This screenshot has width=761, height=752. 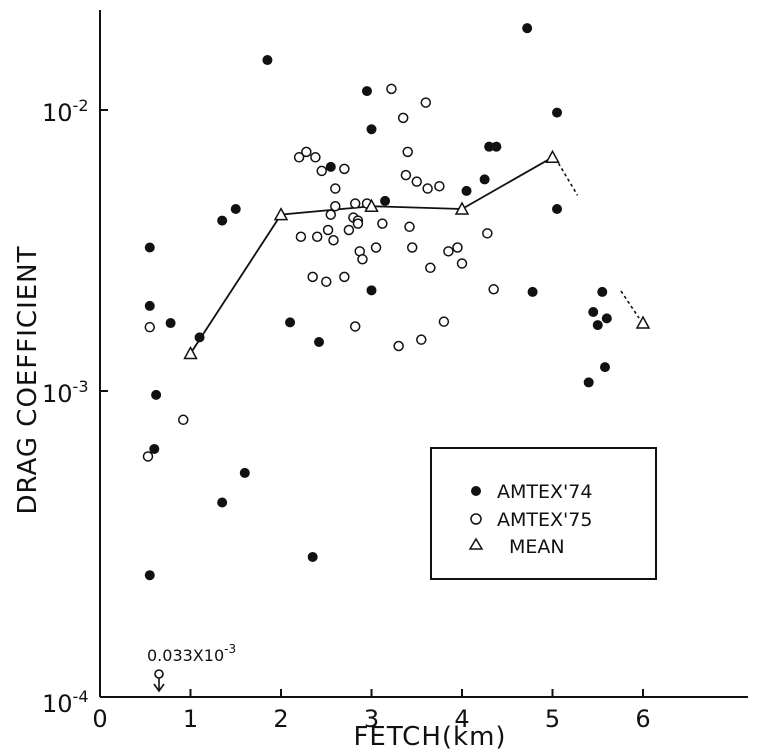 What do you see at coordinates (568, 179) in the screenshot?
I see `mean-line-dashed-out` at bounding box center [568, 179].